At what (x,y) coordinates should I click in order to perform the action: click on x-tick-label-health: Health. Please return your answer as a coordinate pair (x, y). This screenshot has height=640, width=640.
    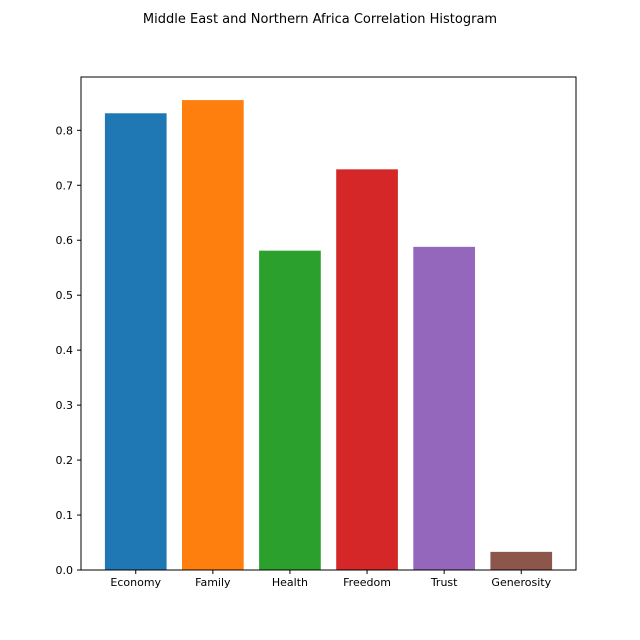
    Looking at the image, I should click on (290, 582).